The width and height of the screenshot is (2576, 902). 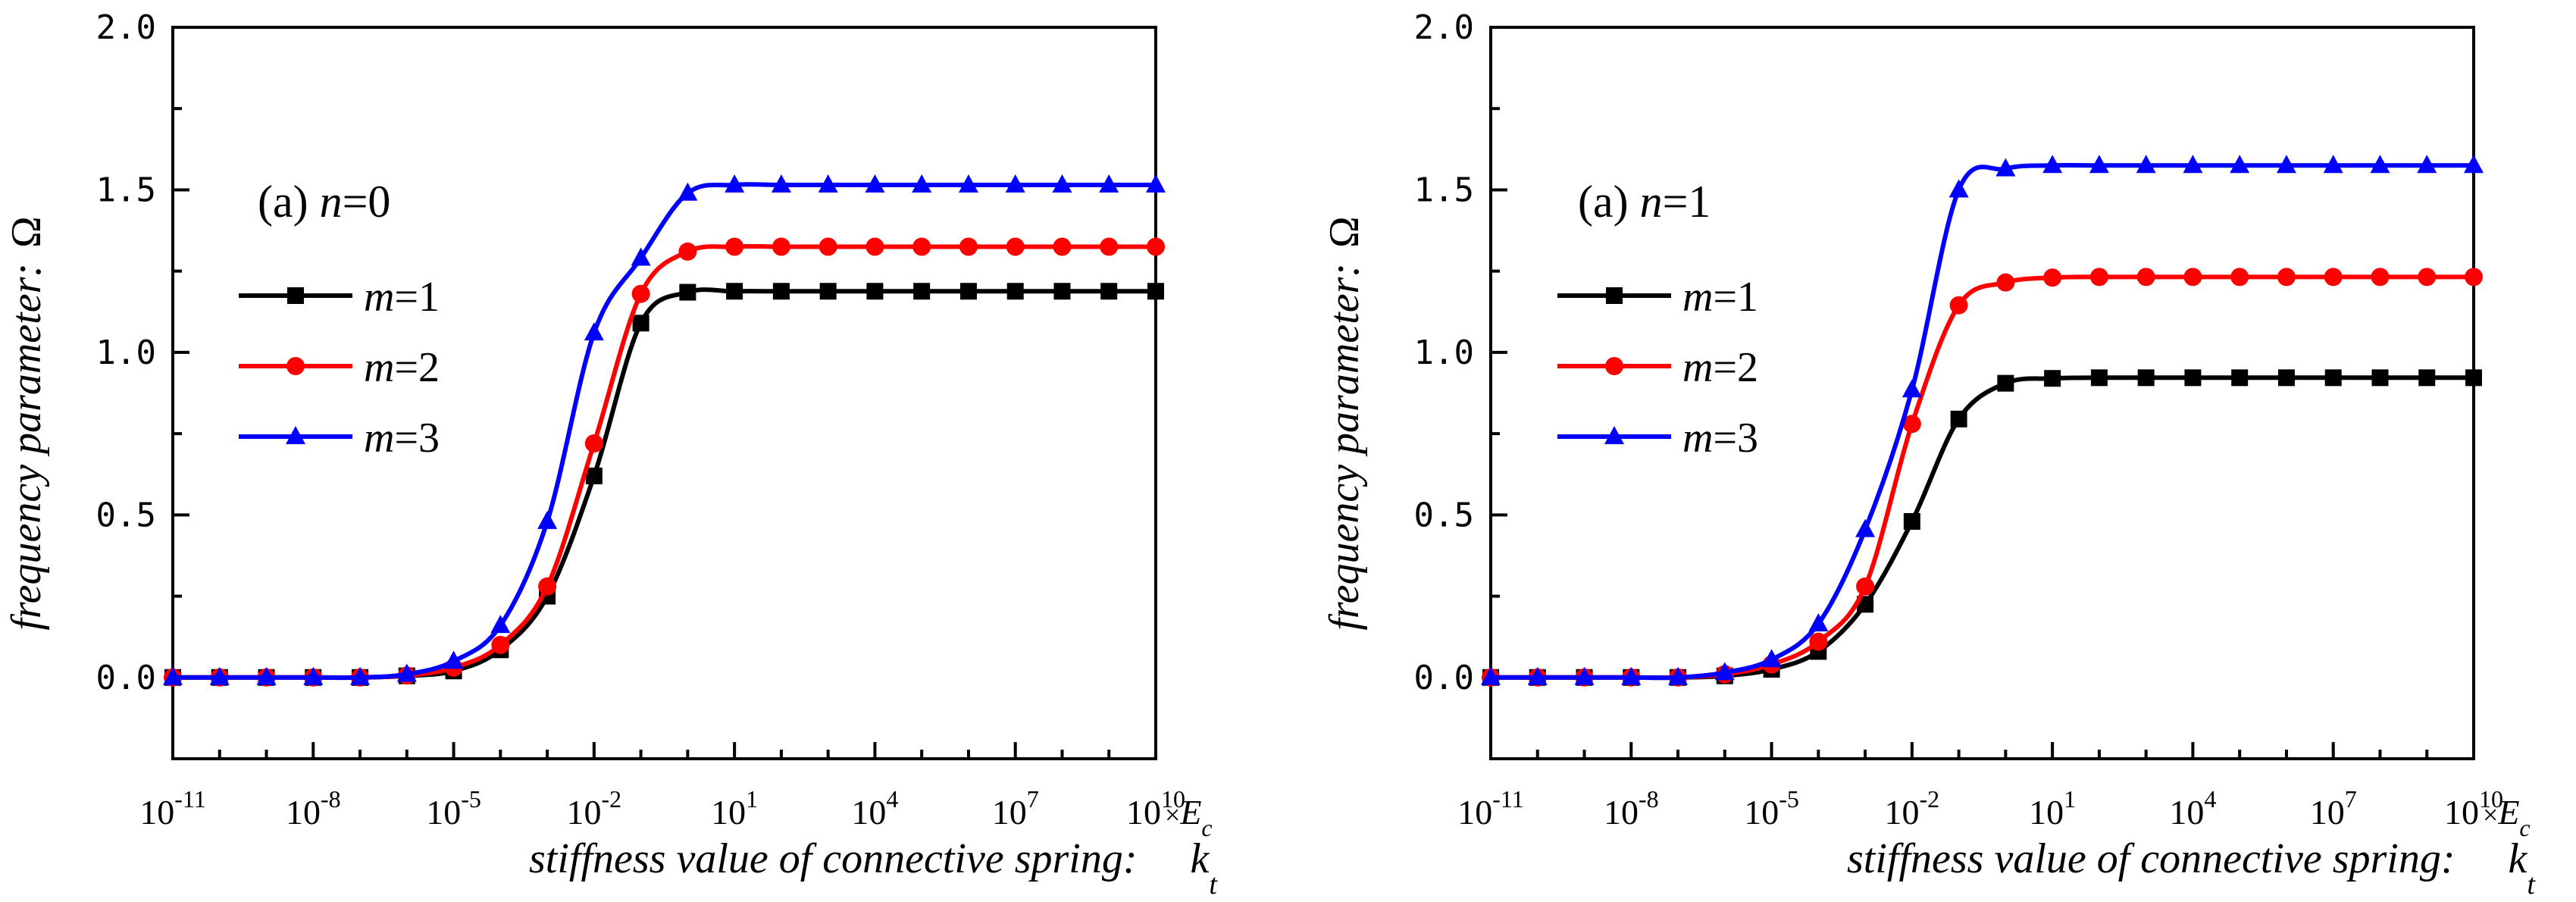 I want to click on y-tick-text: 1.5, so click(x=1444, y=190).